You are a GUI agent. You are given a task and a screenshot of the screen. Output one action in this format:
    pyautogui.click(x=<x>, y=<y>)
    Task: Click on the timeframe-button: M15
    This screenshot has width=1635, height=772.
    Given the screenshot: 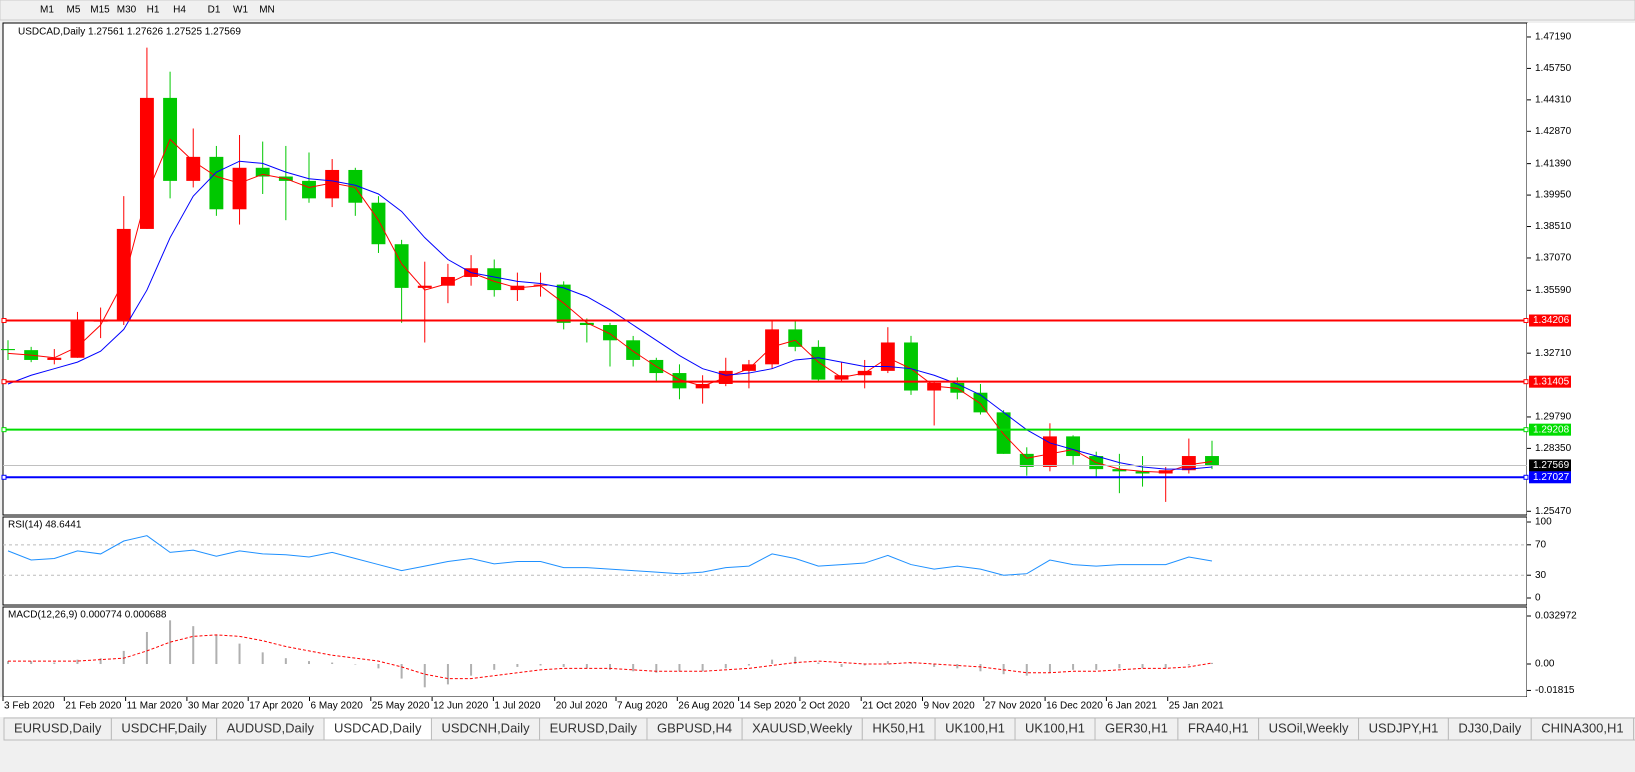 What is the action you would take?
    pyautogui.click(x=100, y=10)
    